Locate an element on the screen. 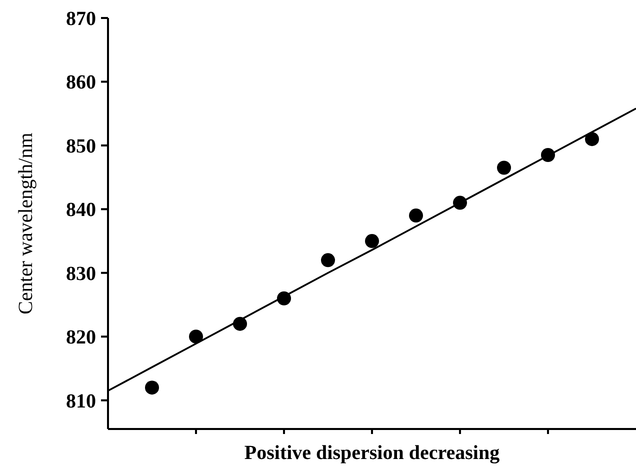 The image size is (636, 467). y-tick-label: 850 is located at coordinates (81, 146).